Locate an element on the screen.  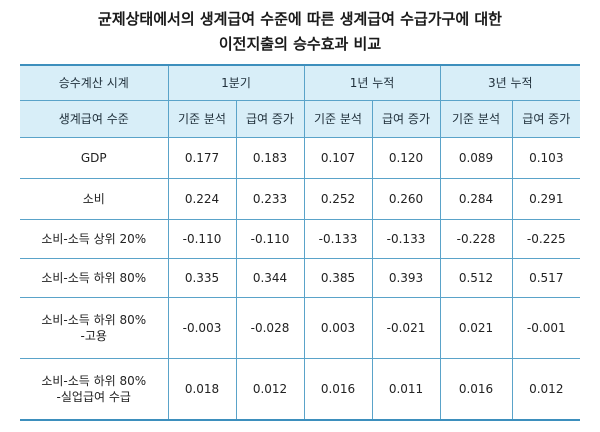
table-cell: 0.018 is located at coordinates (202, 389).